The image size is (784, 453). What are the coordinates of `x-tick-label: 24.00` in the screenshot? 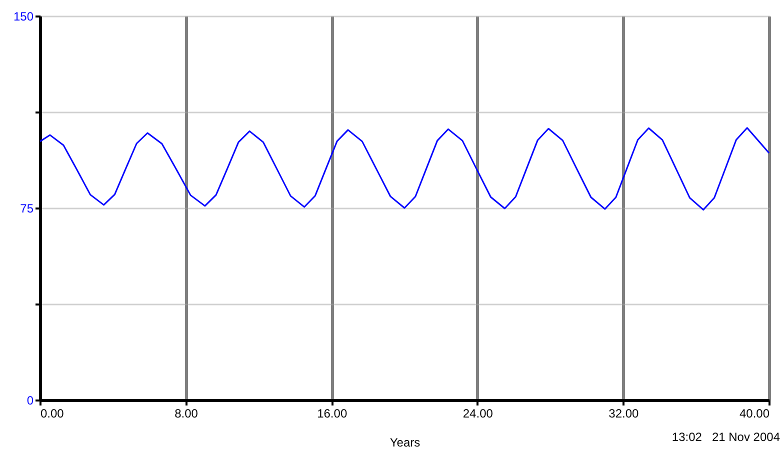 It's located at (478, 413).